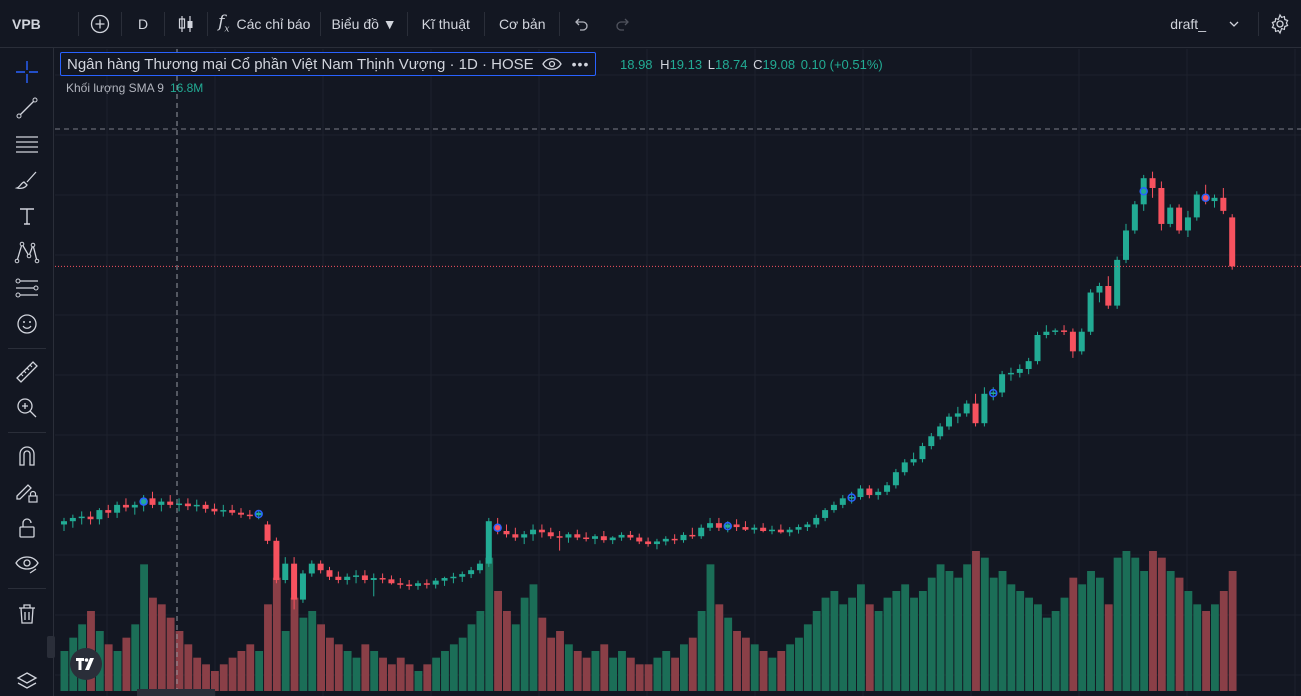 This screenshot has width=1301, height=696. I want to click on lock-drawings-tool, so click(27, 492).